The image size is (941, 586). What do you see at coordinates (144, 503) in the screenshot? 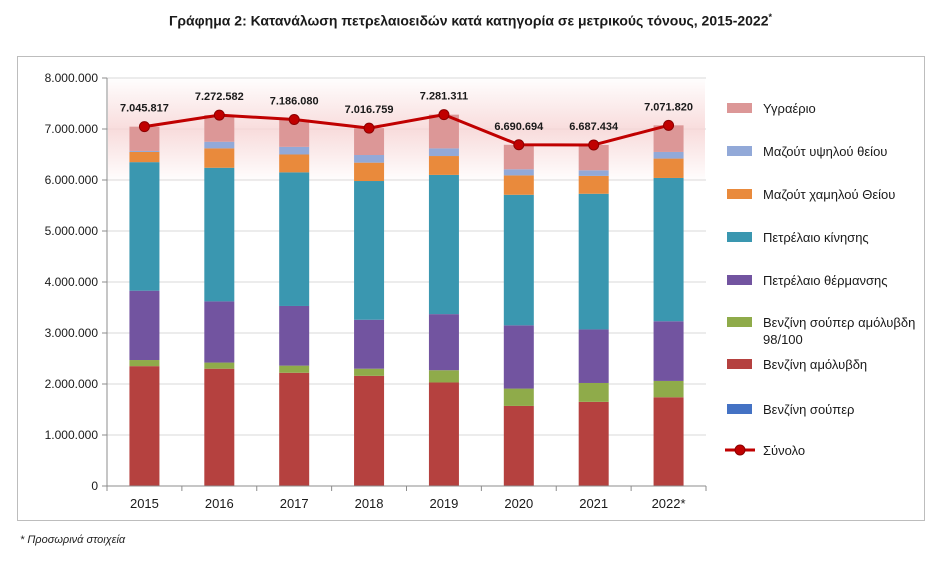
I see `x-tick-label: 2015` at bounding box center [144, 503].